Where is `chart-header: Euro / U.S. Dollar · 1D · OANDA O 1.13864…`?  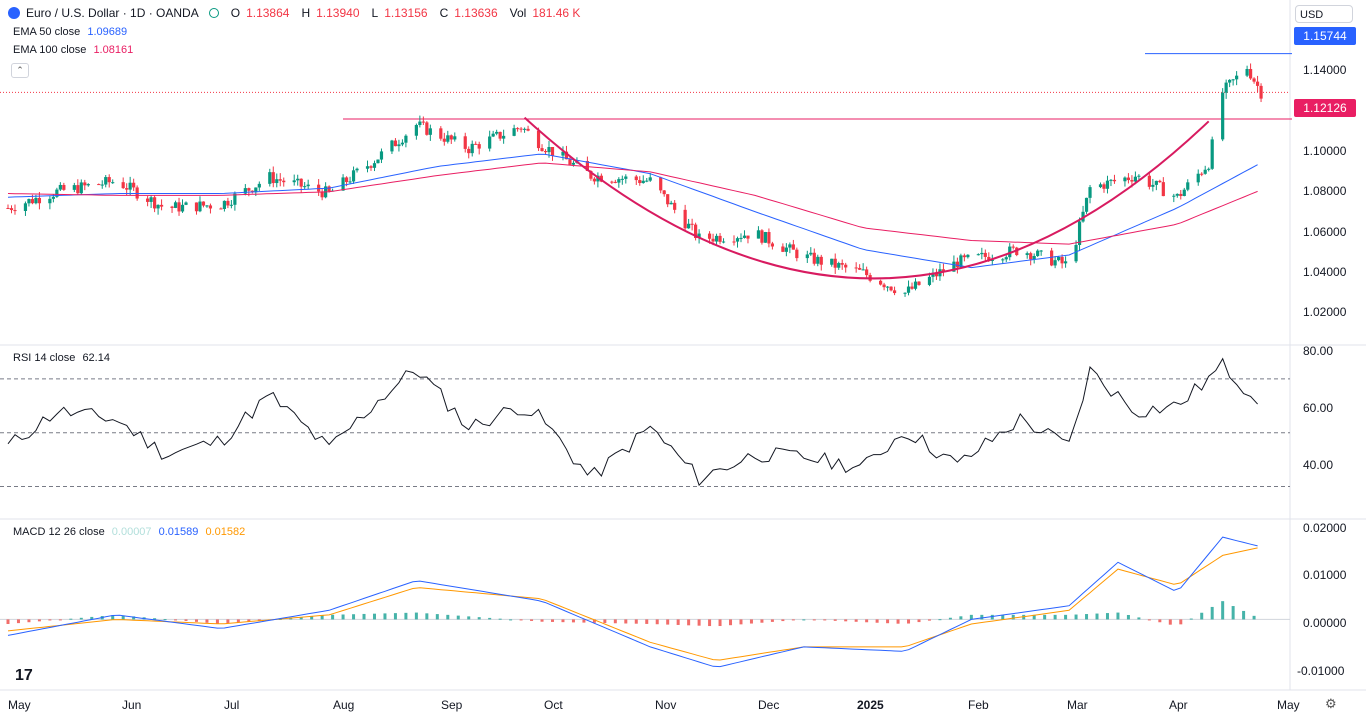
chart-header: Euro / U.S. Dollar · 1D · OANDA O 1.13864… is located at coordinates (294, 13).